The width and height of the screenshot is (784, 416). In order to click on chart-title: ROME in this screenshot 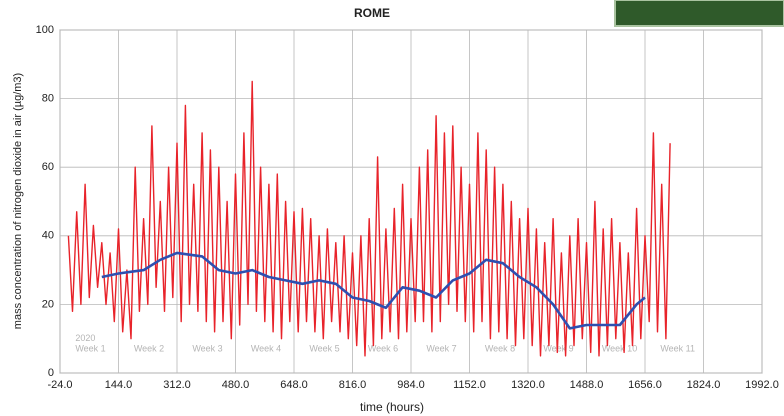, I will do `click(372, 13)`.